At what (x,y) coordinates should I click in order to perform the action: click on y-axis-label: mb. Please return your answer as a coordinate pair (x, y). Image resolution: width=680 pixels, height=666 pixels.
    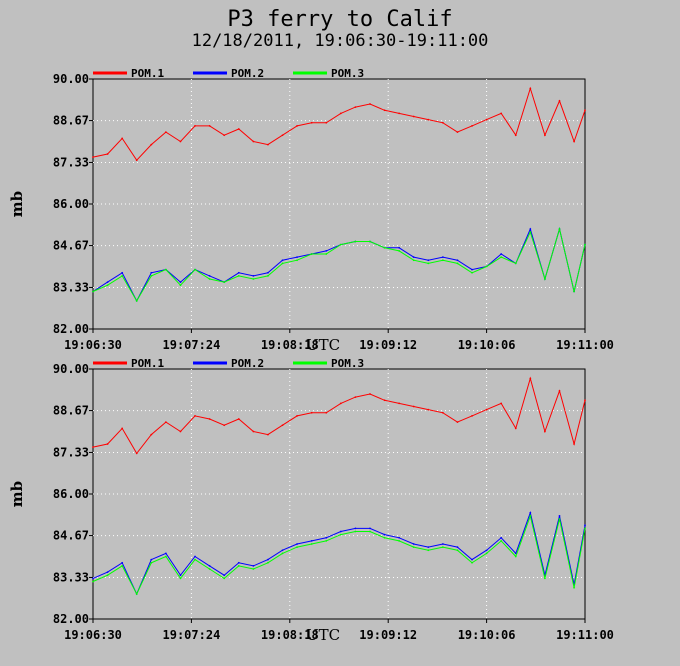
    Looking at the image, I should click on (17, 494).